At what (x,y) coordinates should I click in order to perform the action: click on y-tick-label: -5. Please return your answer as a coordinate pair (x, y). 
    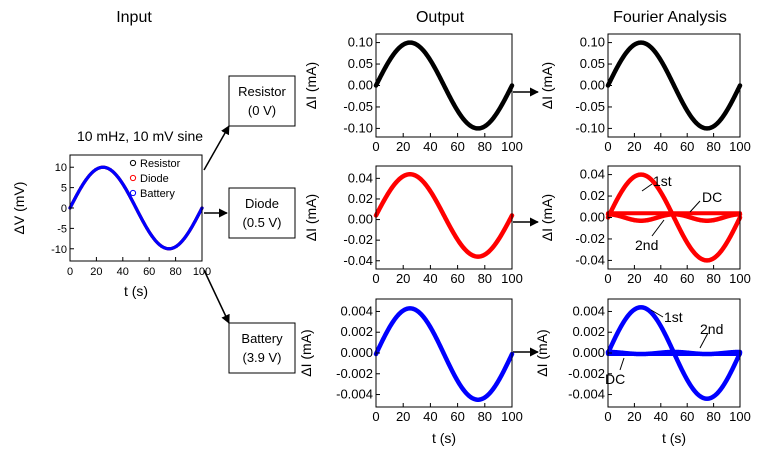
    Looking at the image, I should click on (62, 229).